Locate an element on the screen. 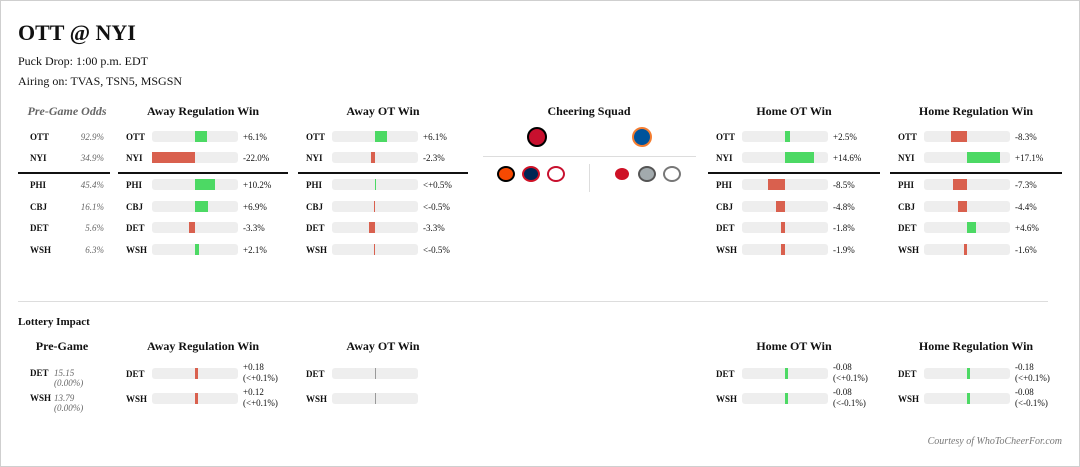 Image resolution: width=1080 pixels, height=467 pixels. change-value: -1.8% is located at coordinates (844, 228).